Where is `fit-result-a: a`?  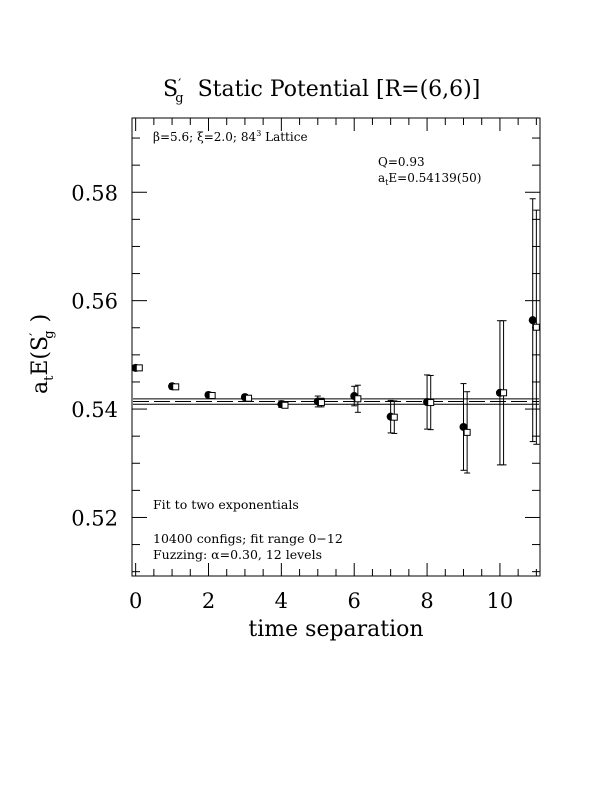 fit-result-a: a is located at coordinates (381, 178).